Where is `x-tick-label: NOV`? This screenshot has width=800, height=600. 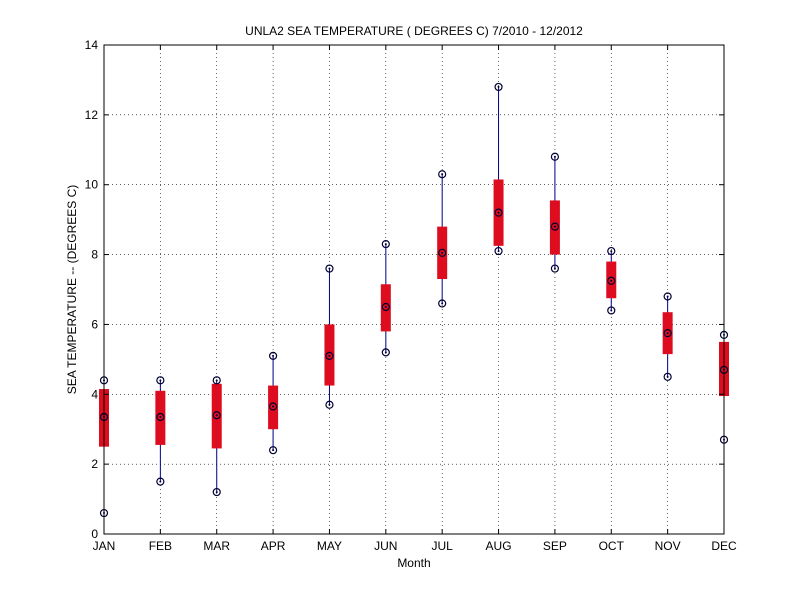 x-tick-label: NOV is located at coordinates (668, 546).